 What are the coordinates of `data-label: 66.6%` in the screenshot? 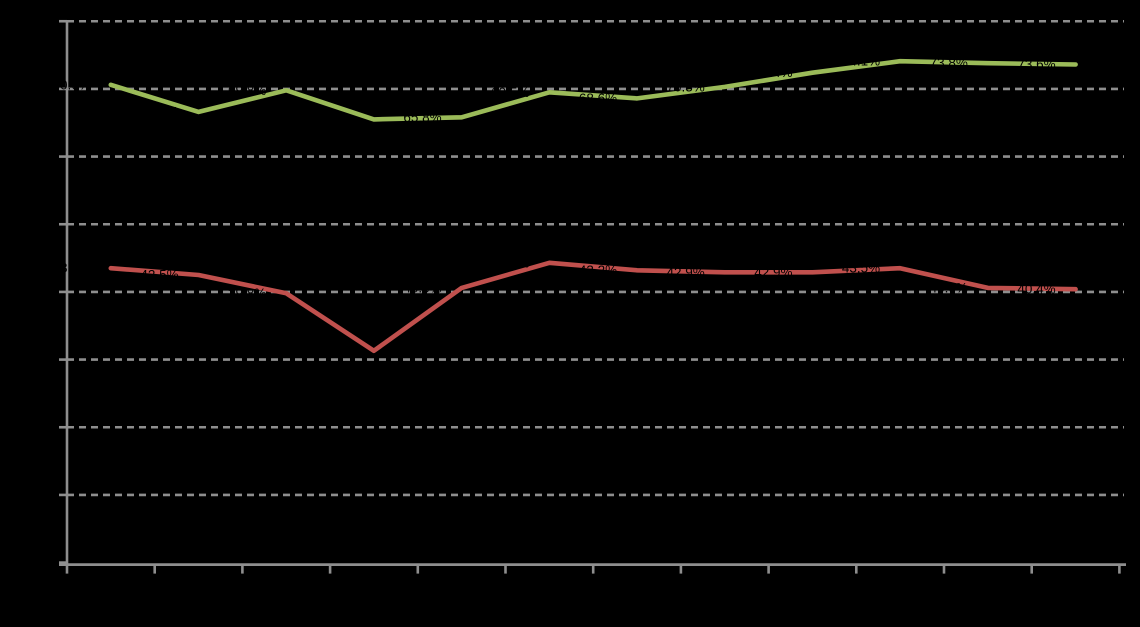 It's located at (159, 111).